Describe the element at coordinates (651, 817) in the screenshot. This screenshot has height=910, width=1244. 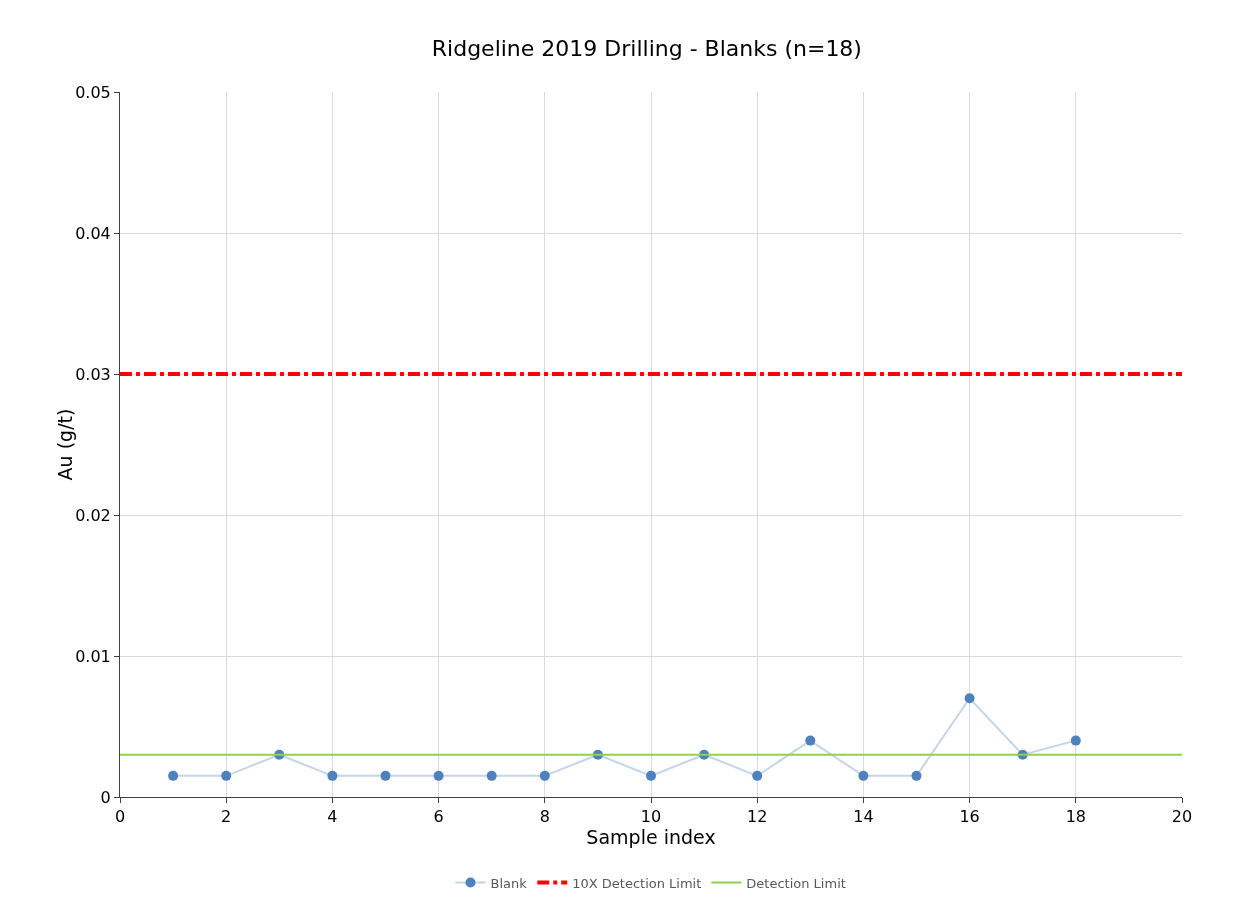
I see `x-tick-label: 10` at that location.